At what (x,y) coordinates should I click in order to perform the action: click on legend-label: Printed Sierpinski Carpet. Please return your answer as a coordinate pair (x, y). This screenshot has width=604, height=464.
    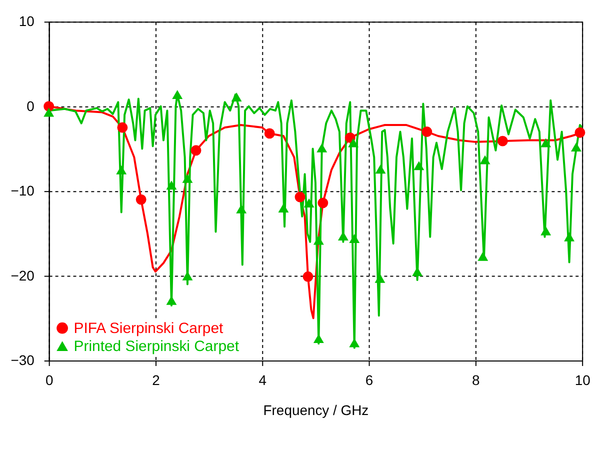
    Looking at the image, I should click on (157, 347).